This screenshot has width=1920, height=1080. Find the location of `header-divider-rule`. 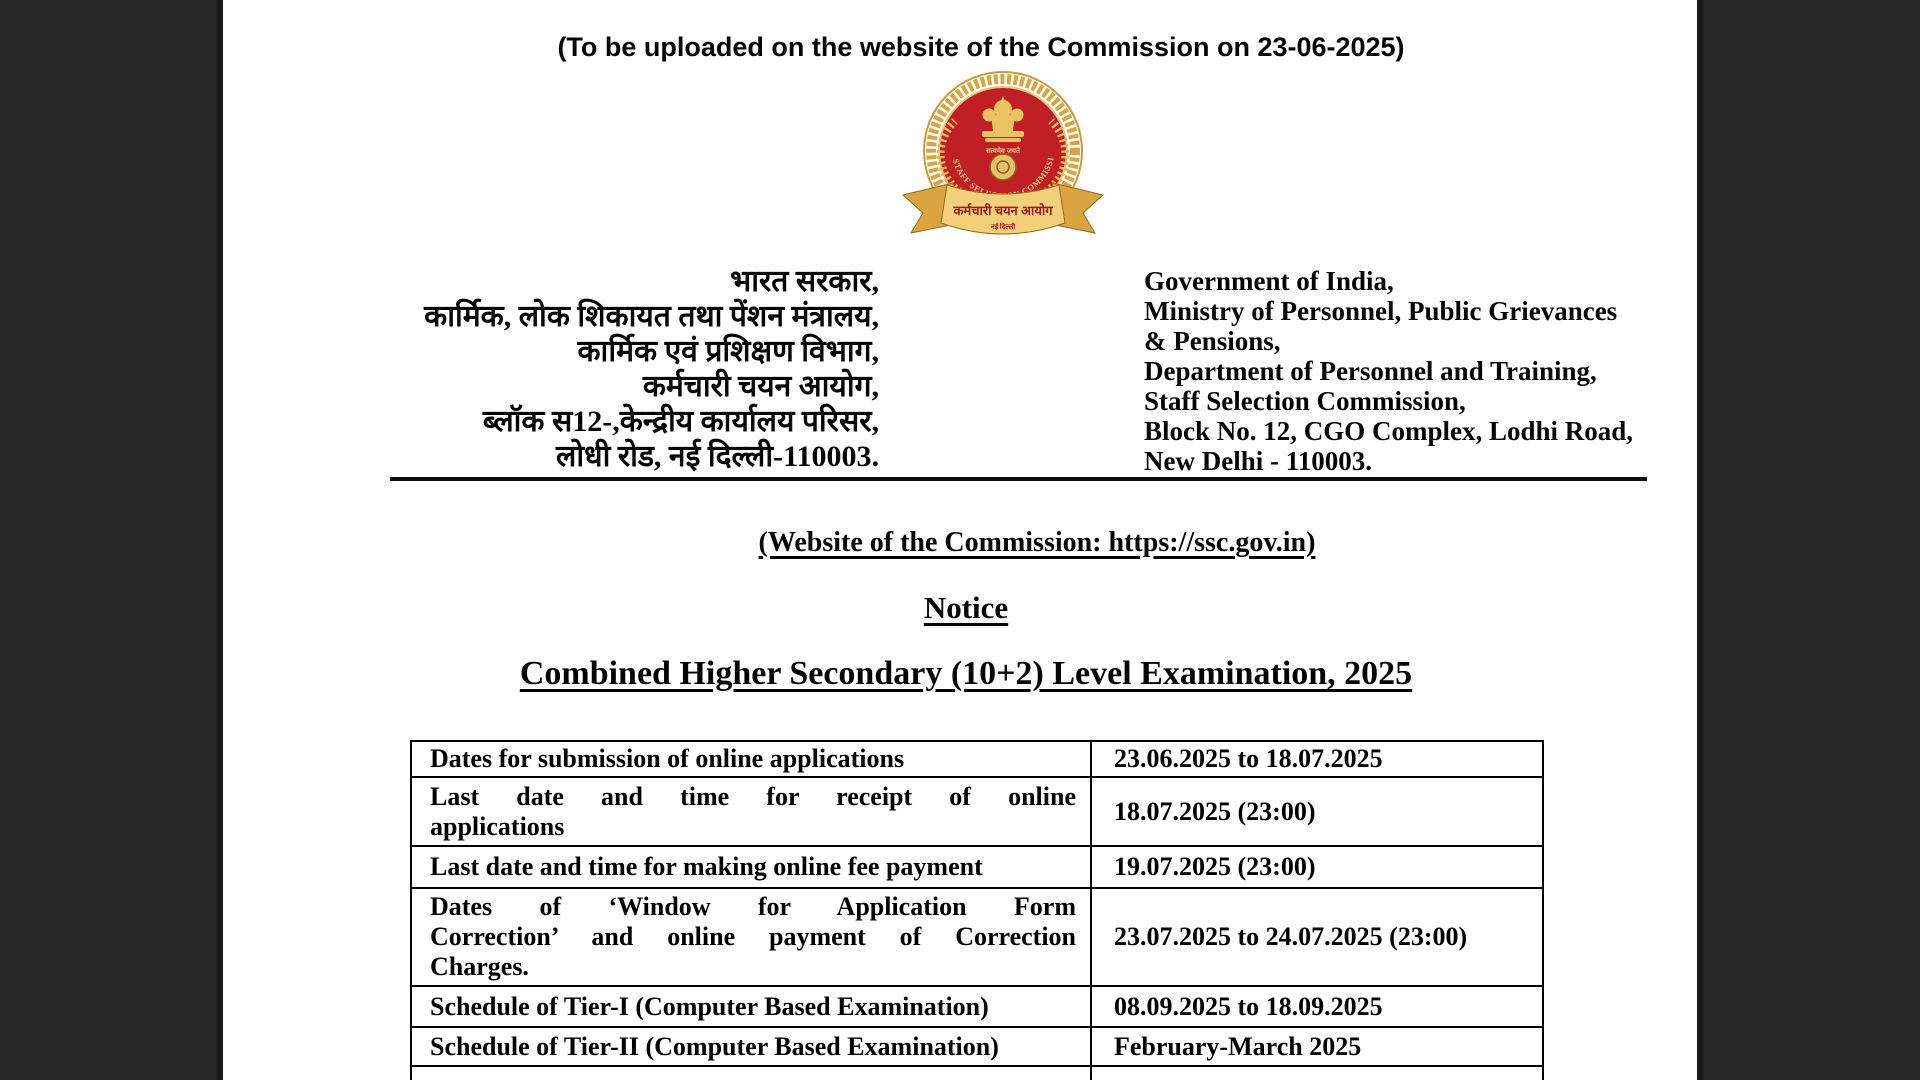

header-divider-rule is located at coordinates (1018, 479).